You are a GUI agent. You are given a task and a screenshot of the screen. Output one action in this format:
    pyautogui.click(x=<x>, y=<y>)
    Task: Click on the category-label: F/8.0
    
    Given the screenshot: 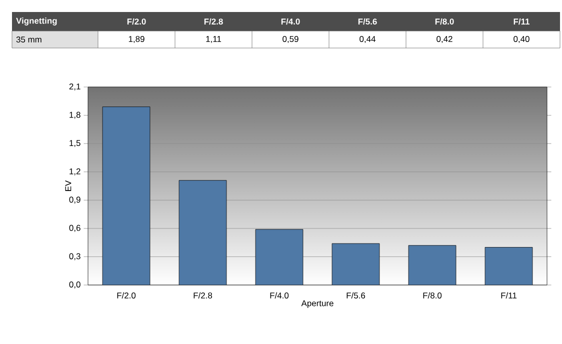 What is the action you would take?
    pyautogui.click(x=444, y=21)
    